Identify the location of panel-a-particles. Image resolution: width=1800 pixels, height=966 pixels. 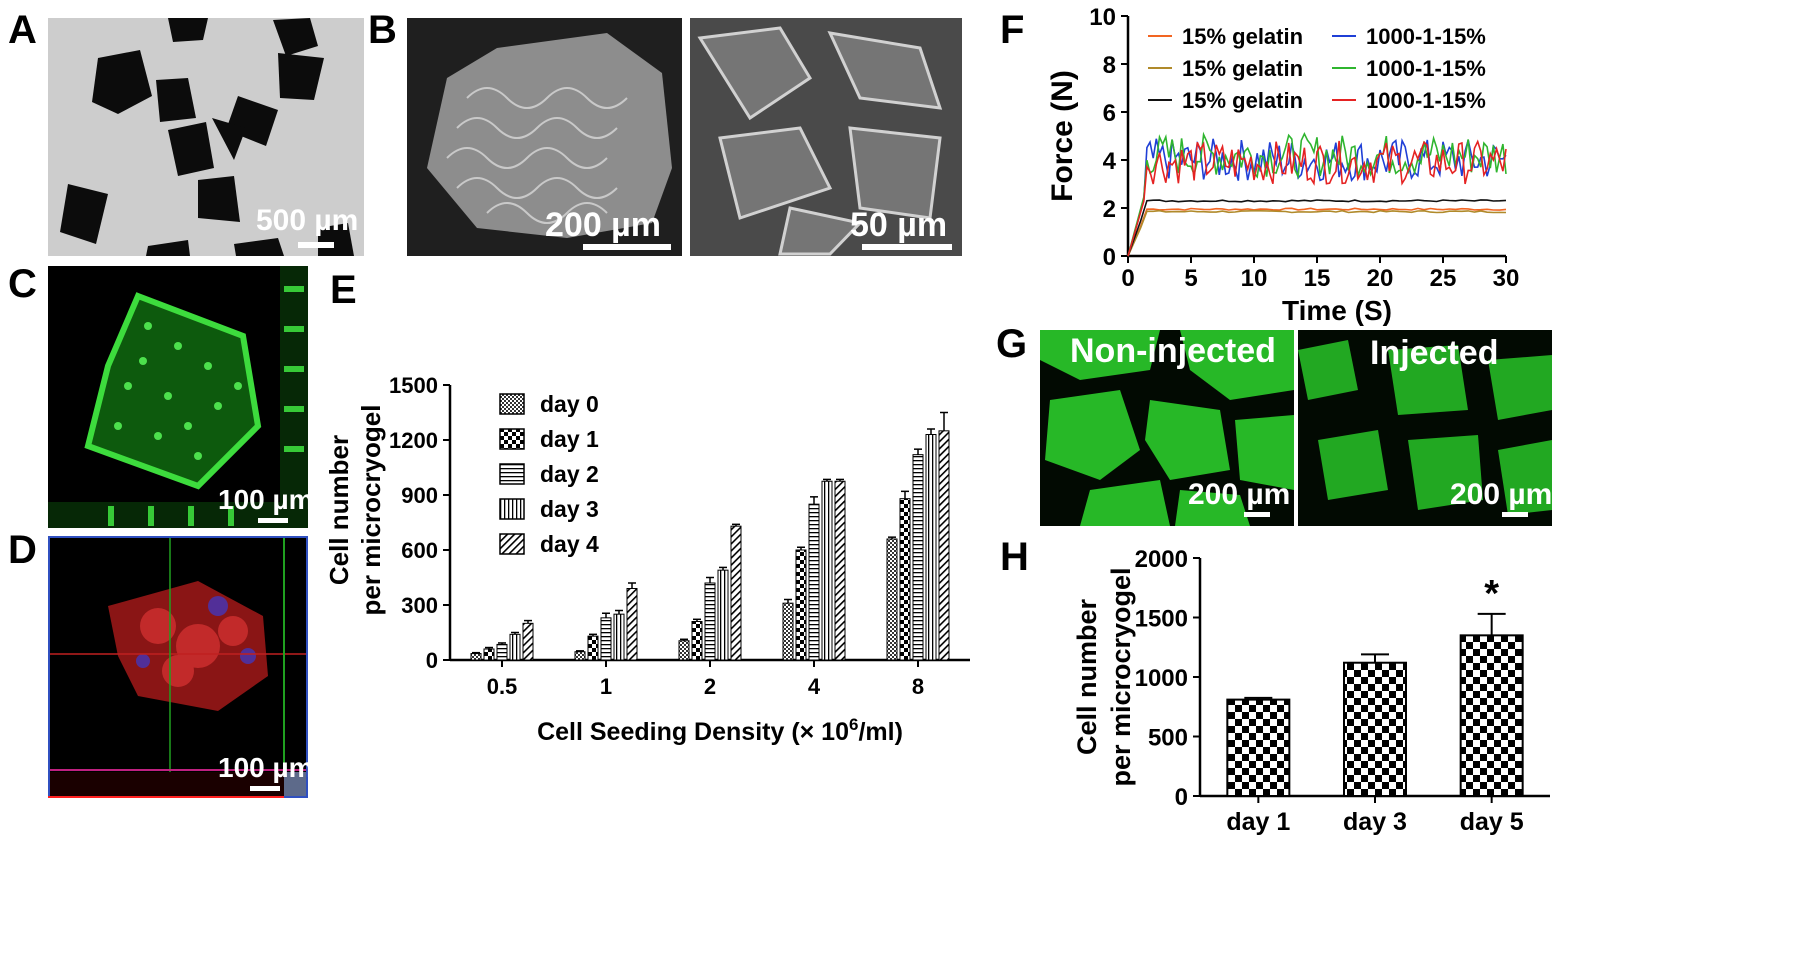
(206, 137).